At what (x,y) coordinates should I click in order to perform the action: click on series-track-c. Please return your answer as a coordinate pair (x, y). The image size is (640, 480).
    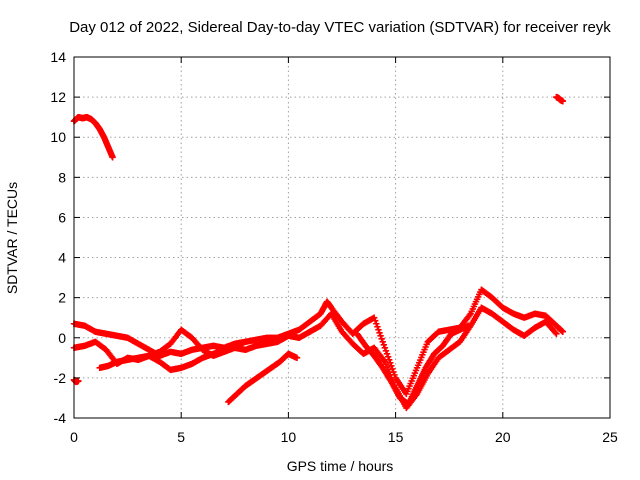
    Looking at the image, I should click on (172, 356).